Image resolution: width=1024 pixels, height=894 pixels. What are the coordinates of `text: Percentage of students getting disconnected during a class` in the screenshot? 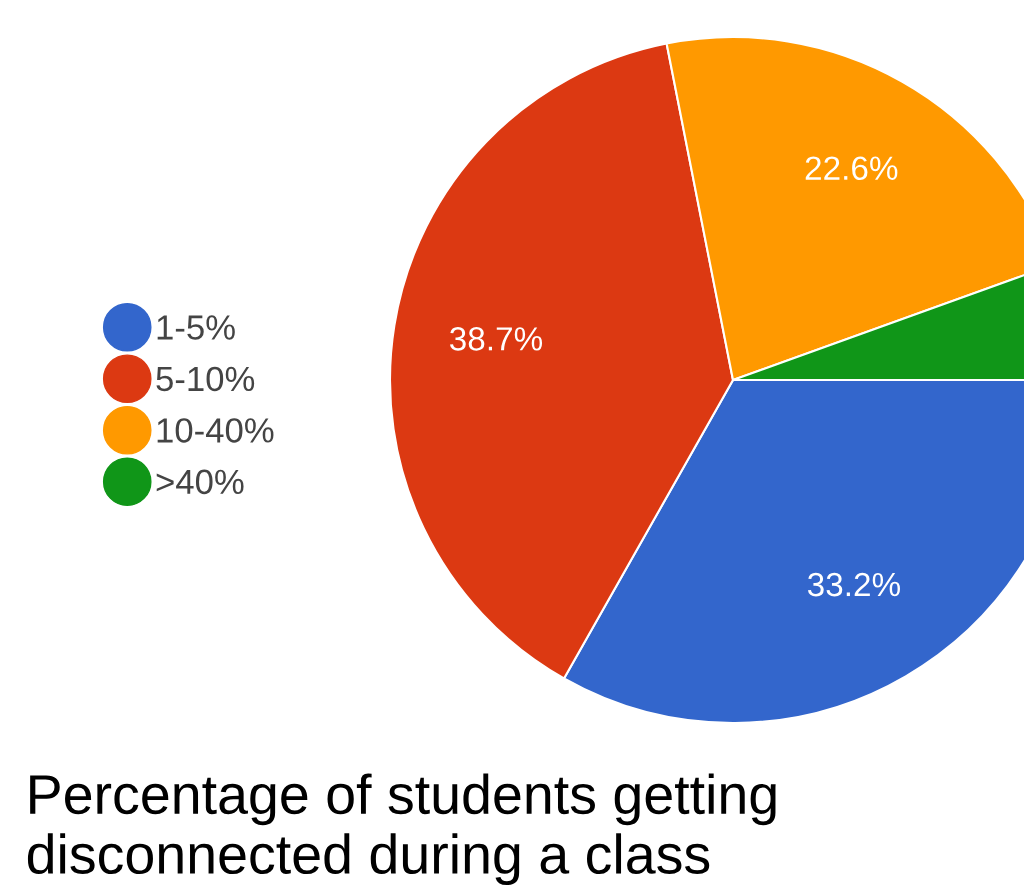 It's located at (401, 829).